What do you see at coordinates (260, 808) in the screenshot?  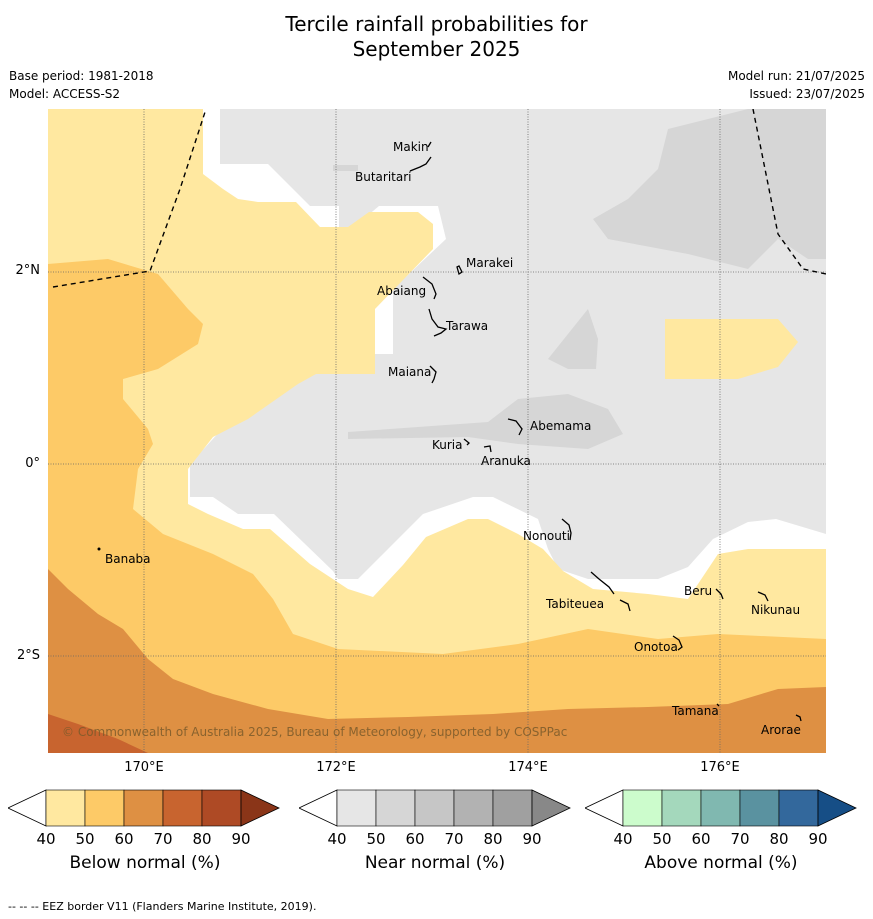 I see `below-colorbar-max-arrow` at bounding box center [260, 808].